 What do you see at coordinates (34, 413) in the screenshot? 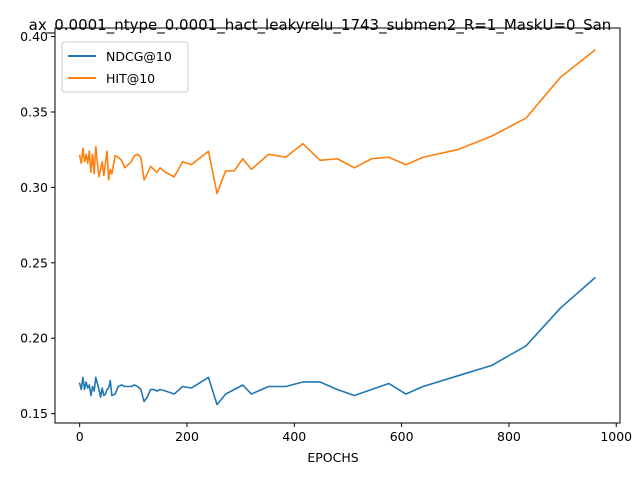
I see `y-tick-label: 0.15` at bounding box center [34, 413].